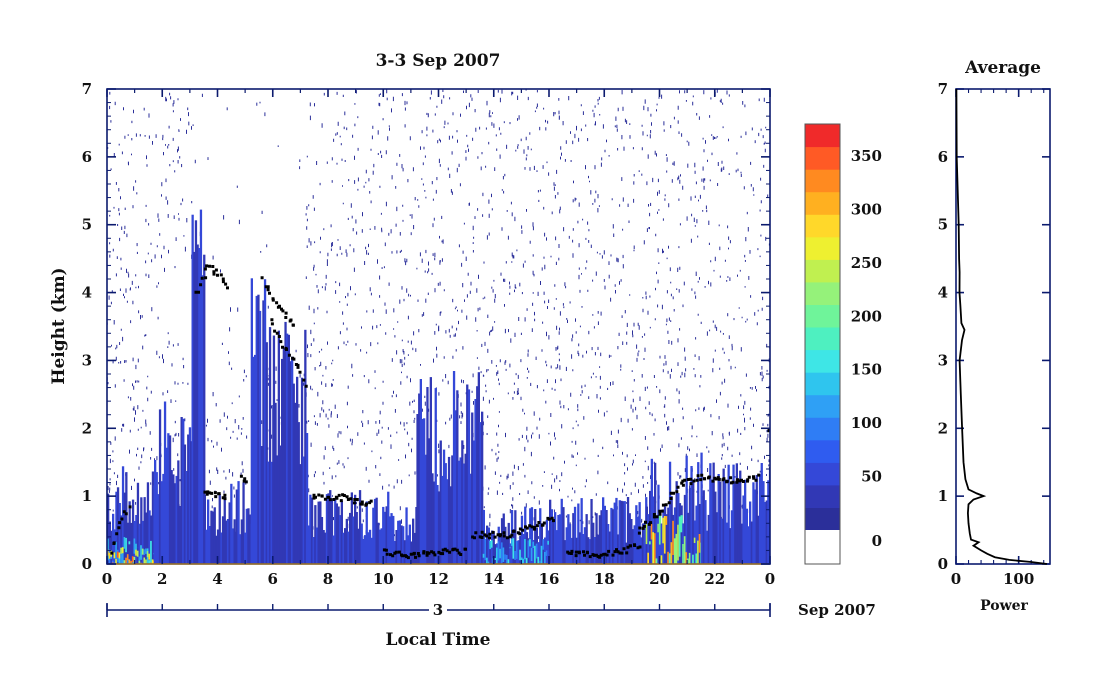 This screenshot has width=1102, height=699. What do you see at coordinates (1001, 326) in the screenshot?
I see `average-profile-line` at bounding box center [1001, 326].